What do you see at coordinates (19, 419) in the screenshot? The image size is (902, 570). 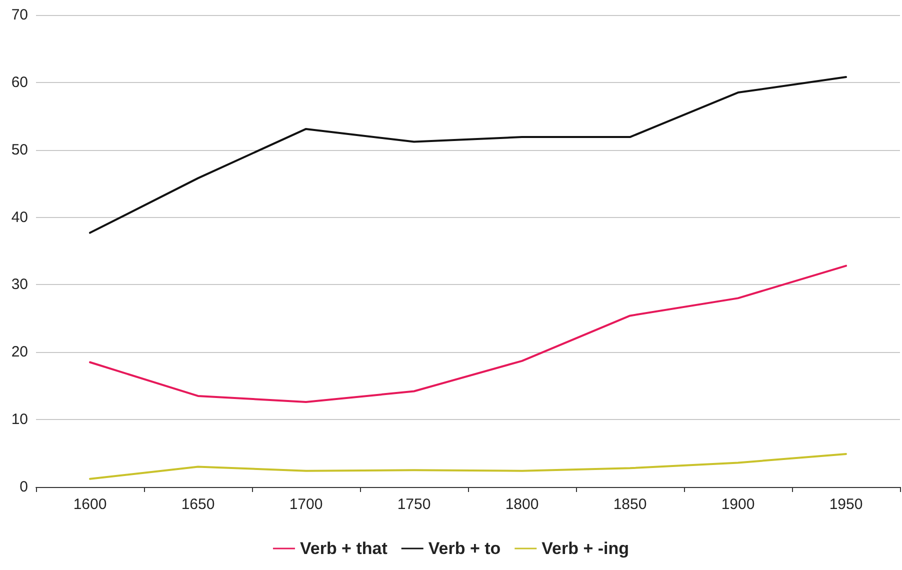 I see `y-tick-label: 10` at bounding box center [19, 419].